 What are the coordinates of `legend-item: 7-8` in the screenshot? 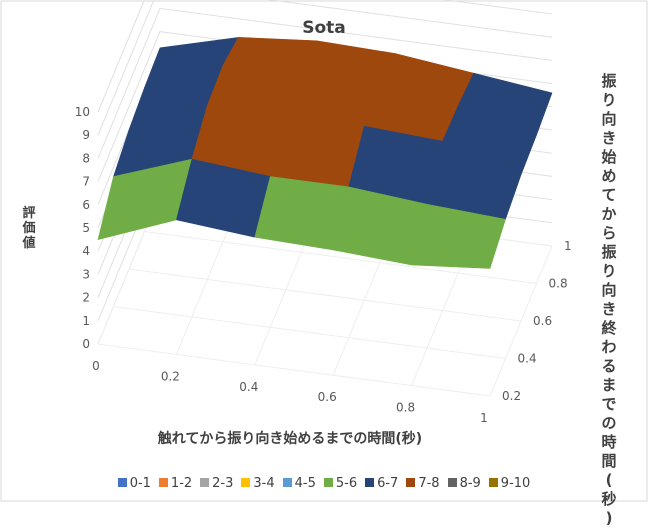 It's located at (423, 483).